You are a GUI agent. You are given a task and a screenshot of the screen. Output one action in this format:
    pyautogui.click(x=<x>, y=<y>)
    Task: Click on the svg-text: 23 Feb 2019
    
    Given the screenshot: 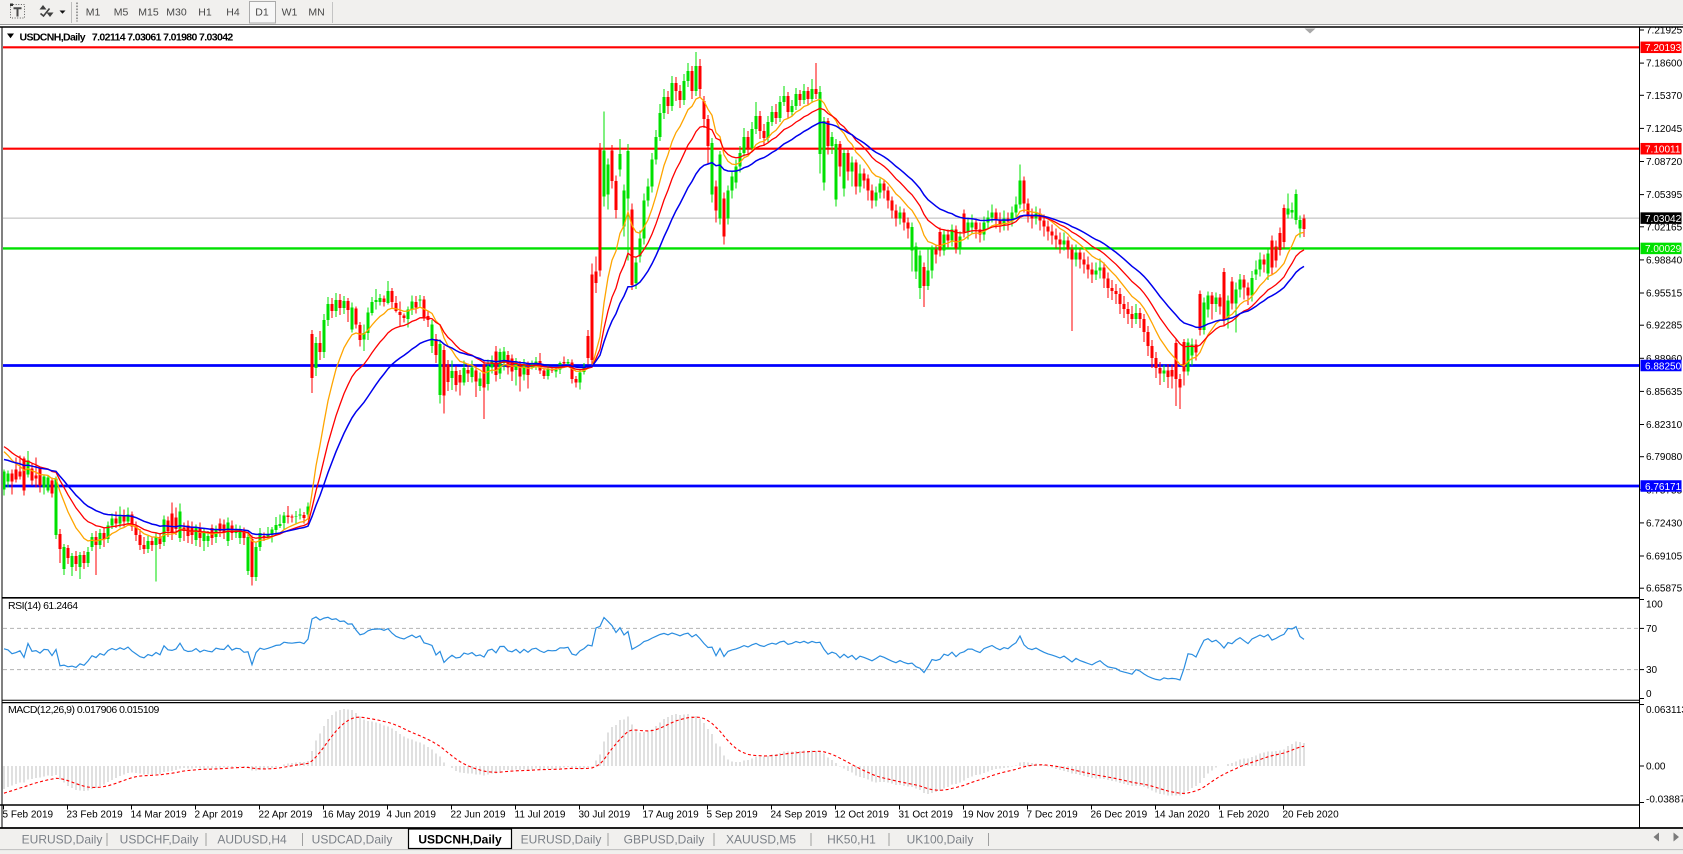 What is the action you would take?
    pyautogui.click(x=95, y=815)
    